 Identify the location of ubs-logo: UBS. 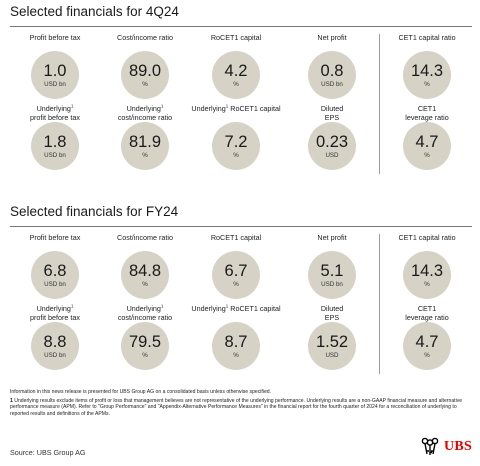
(445, 447).